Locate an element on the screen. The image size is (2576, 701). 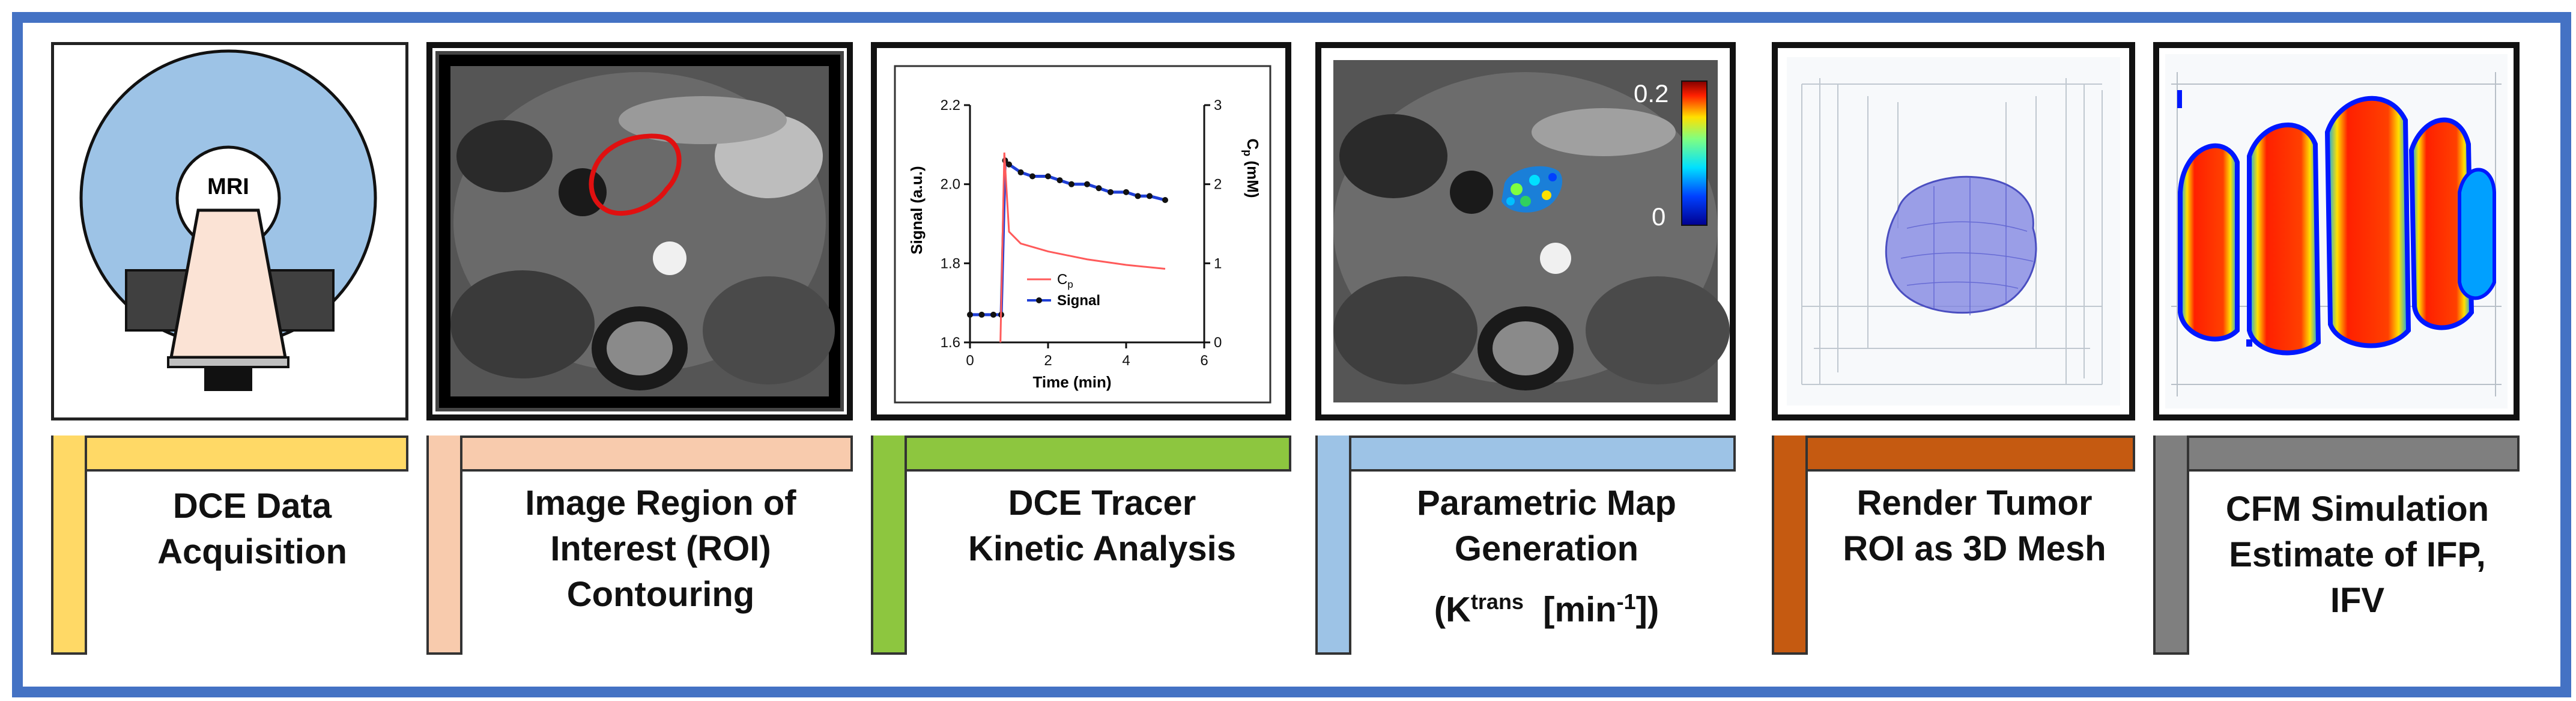
roi-contour-panel is located at coordinates (639, 231).